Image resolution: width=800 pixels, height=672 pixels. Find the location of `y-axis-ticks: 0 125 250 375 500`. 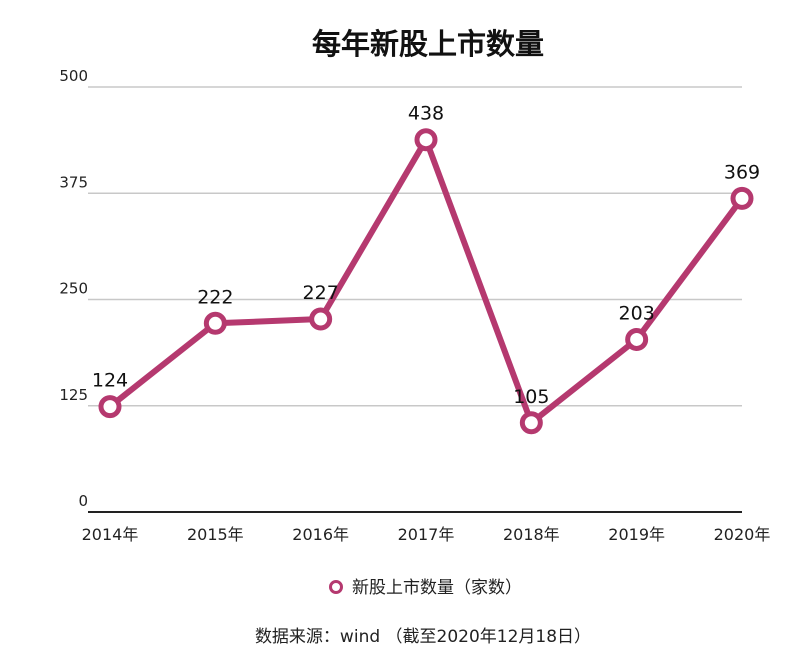

y-axis-ticks: 0 125 250 375 500 is located at coordinates (73, 288).